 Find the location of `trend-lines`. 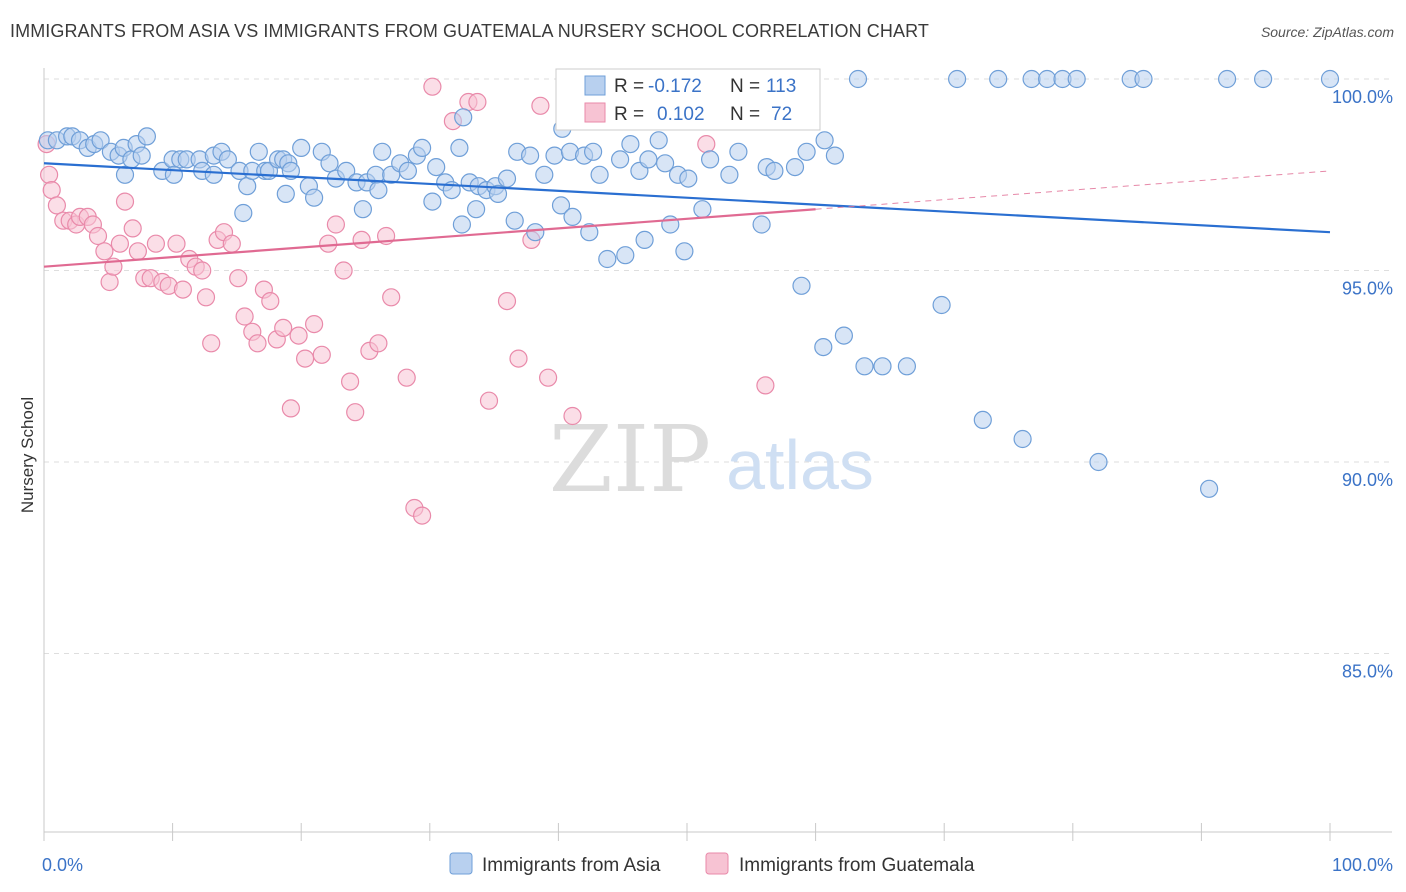

trend-lines is located at coordinates (687, 215).